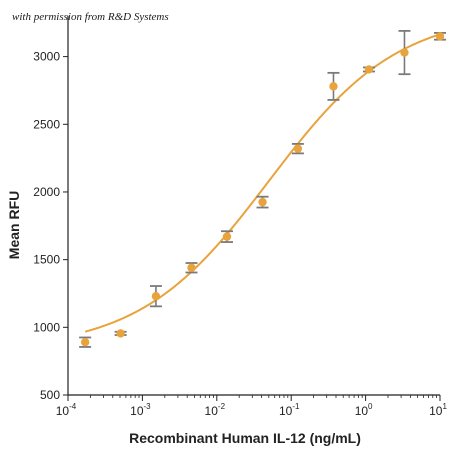  What do you see at coordinates (46, 124) in the screenshot?
I see `y-tick-label: 2500` at bounding box center [46, 124].